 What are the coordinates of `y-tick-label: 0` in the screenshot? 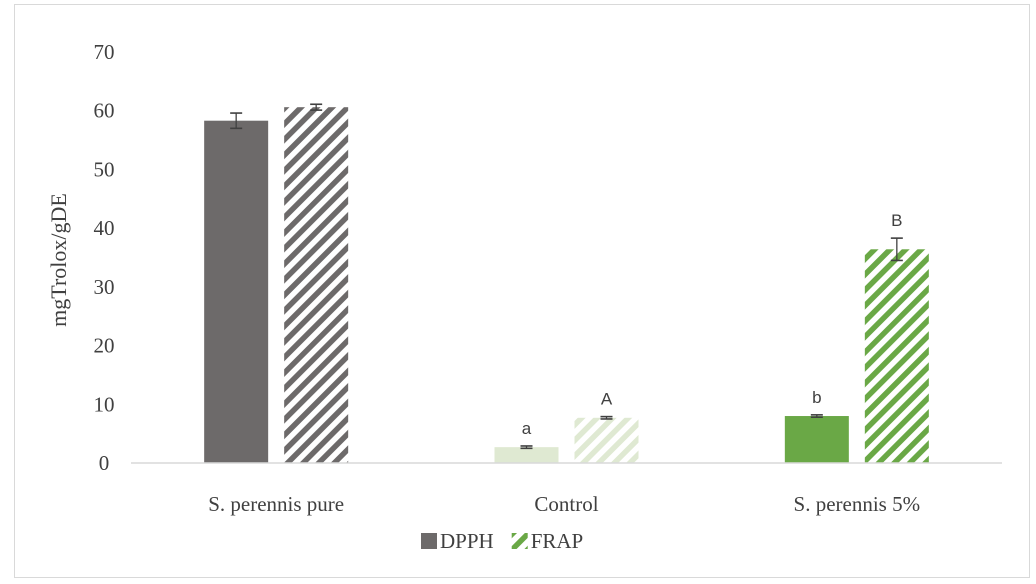 It's located at (104, 463).